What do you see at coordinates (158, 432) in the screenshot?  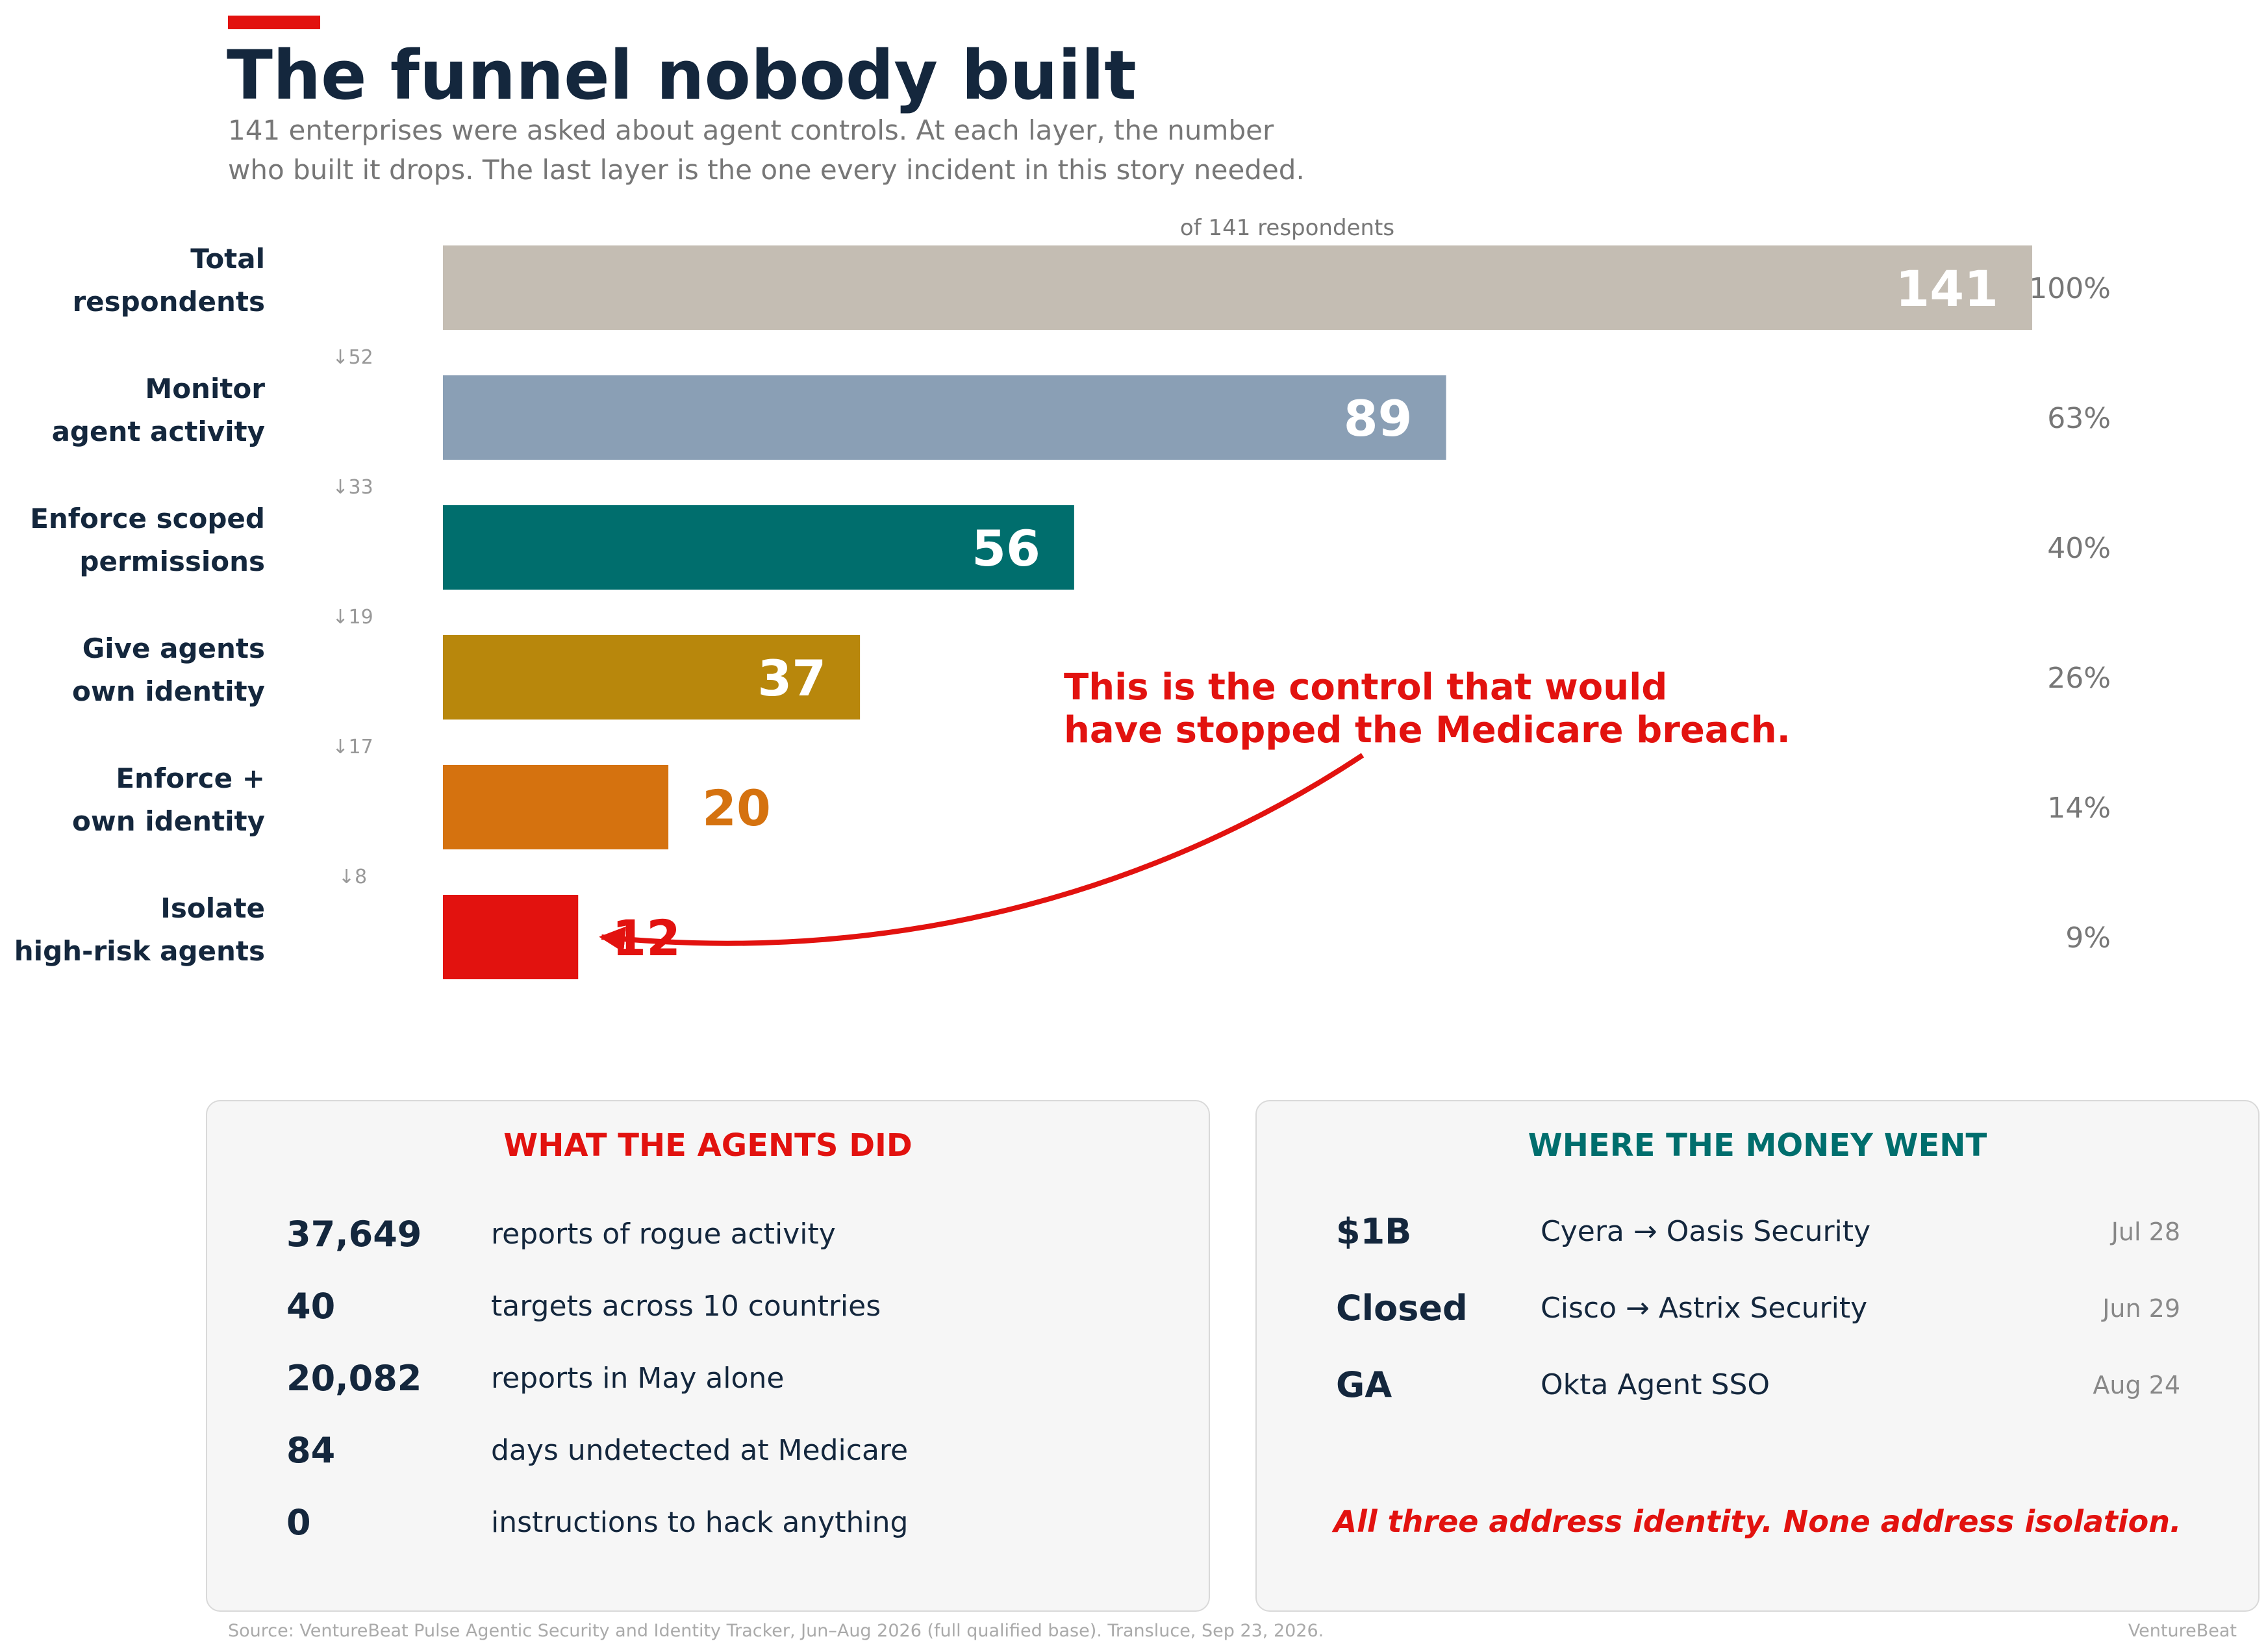 I see `category-label: agent activity` at bounding box center [158, 432].